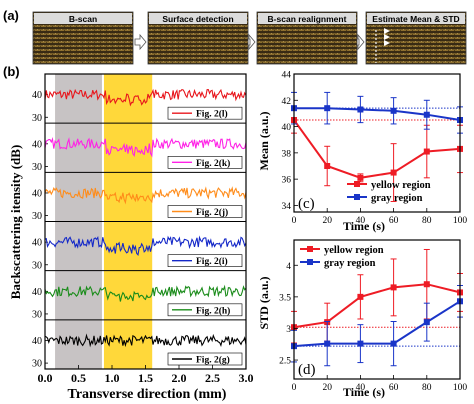  I want to click on trace-legend-label: Fig. 2(l), so click(212, 114).